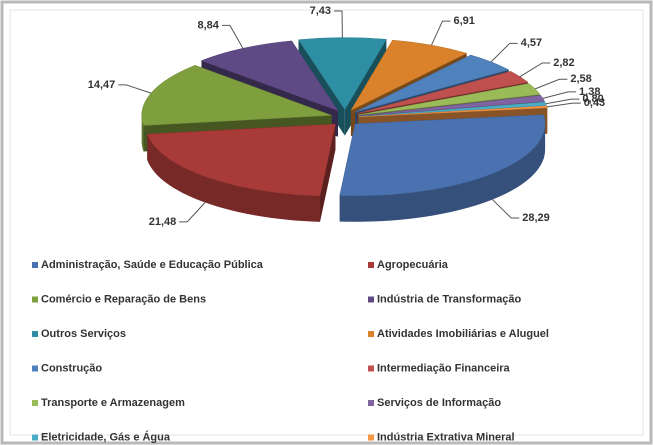 The height and width of the screenshot is (445, 653). What do you see at coordinates (536, 218) in the screenshot?
I see `data-label: 28,29` at bounding box center [536, 218].